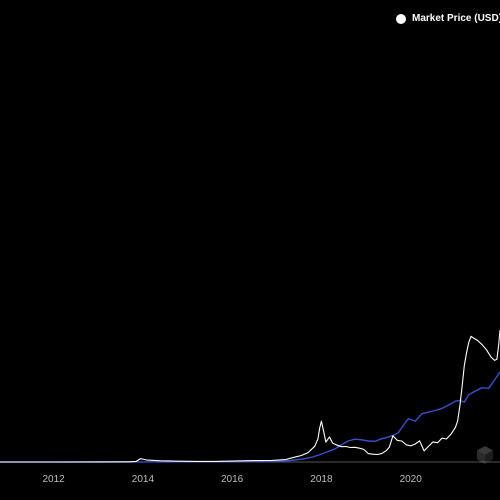 The image size is (500, 500). What do you see at coordinates (143, 479) in the screenshot?
I see `x-tick-label: 2014` at bounding box center [143, 479].